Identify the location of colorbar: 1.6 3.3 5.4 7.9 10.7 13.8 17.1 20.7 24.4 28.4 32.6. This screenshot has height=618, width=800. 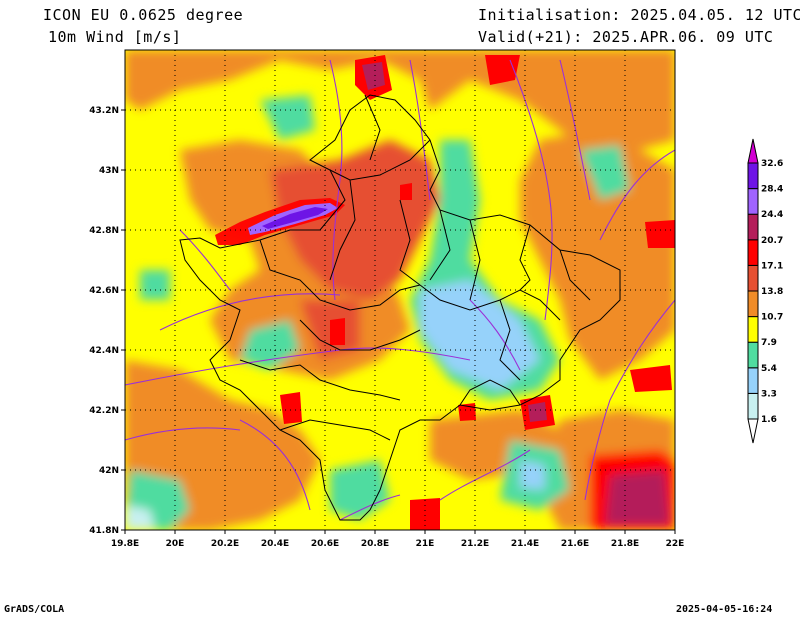
(765, 291).